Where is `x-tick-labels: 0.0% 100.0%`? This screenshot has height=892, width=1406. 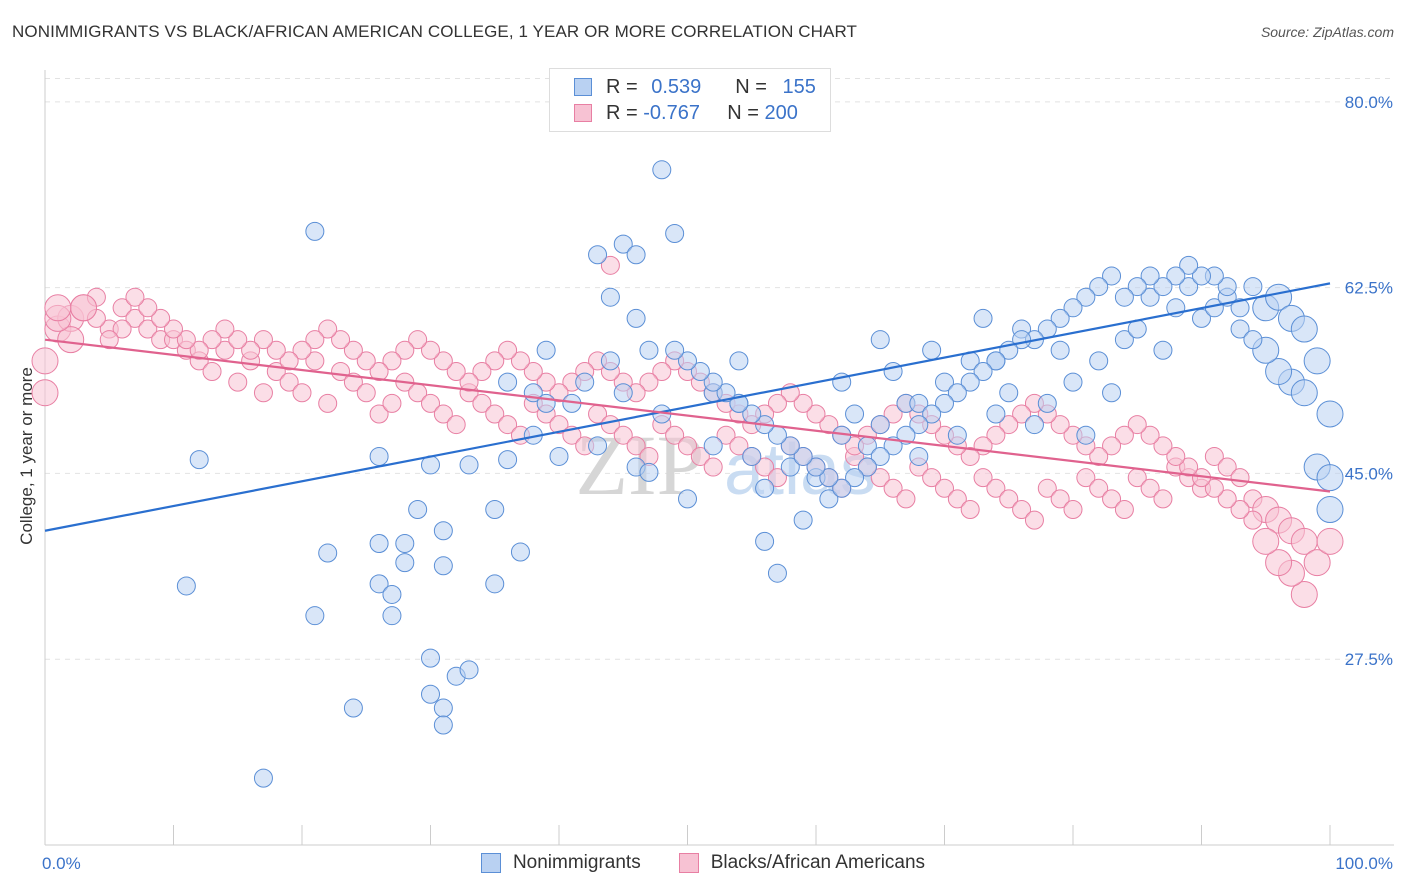
x-tick-labels: 0.0% 100.0% is located at coordinates (717, 863).